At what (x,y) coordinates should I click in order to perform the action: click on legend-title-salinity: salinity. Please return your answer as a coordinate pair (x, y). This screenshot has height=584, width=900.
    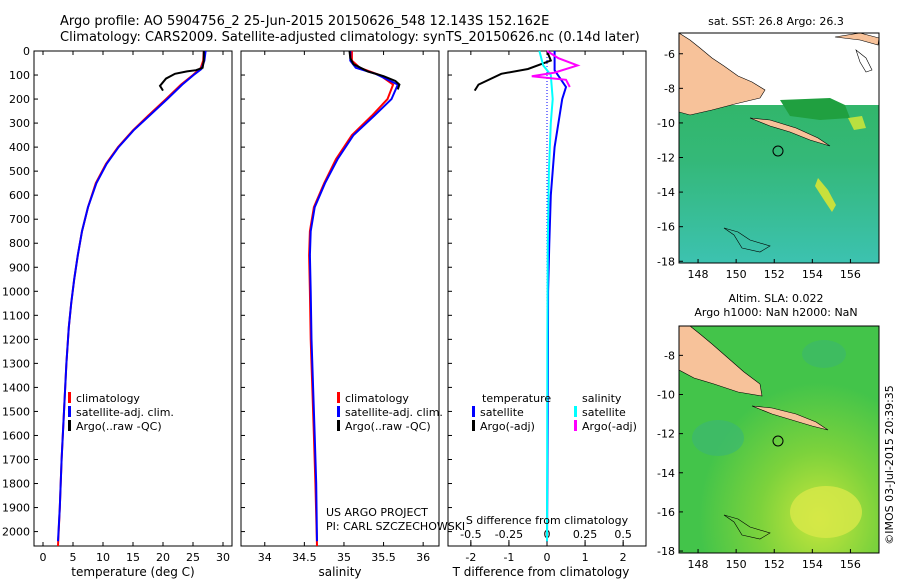
    Looking at the image, I should click on (602, 398).